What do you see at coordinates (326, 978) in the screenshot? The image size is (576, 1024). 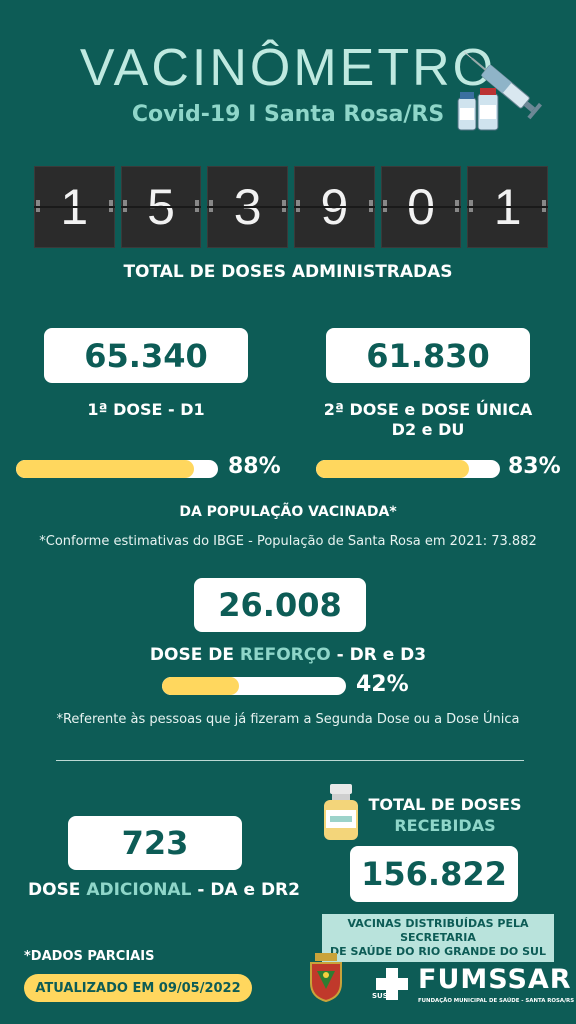 I see `municipal-coat-of-arms-icon` at bounding box center [326, 978].